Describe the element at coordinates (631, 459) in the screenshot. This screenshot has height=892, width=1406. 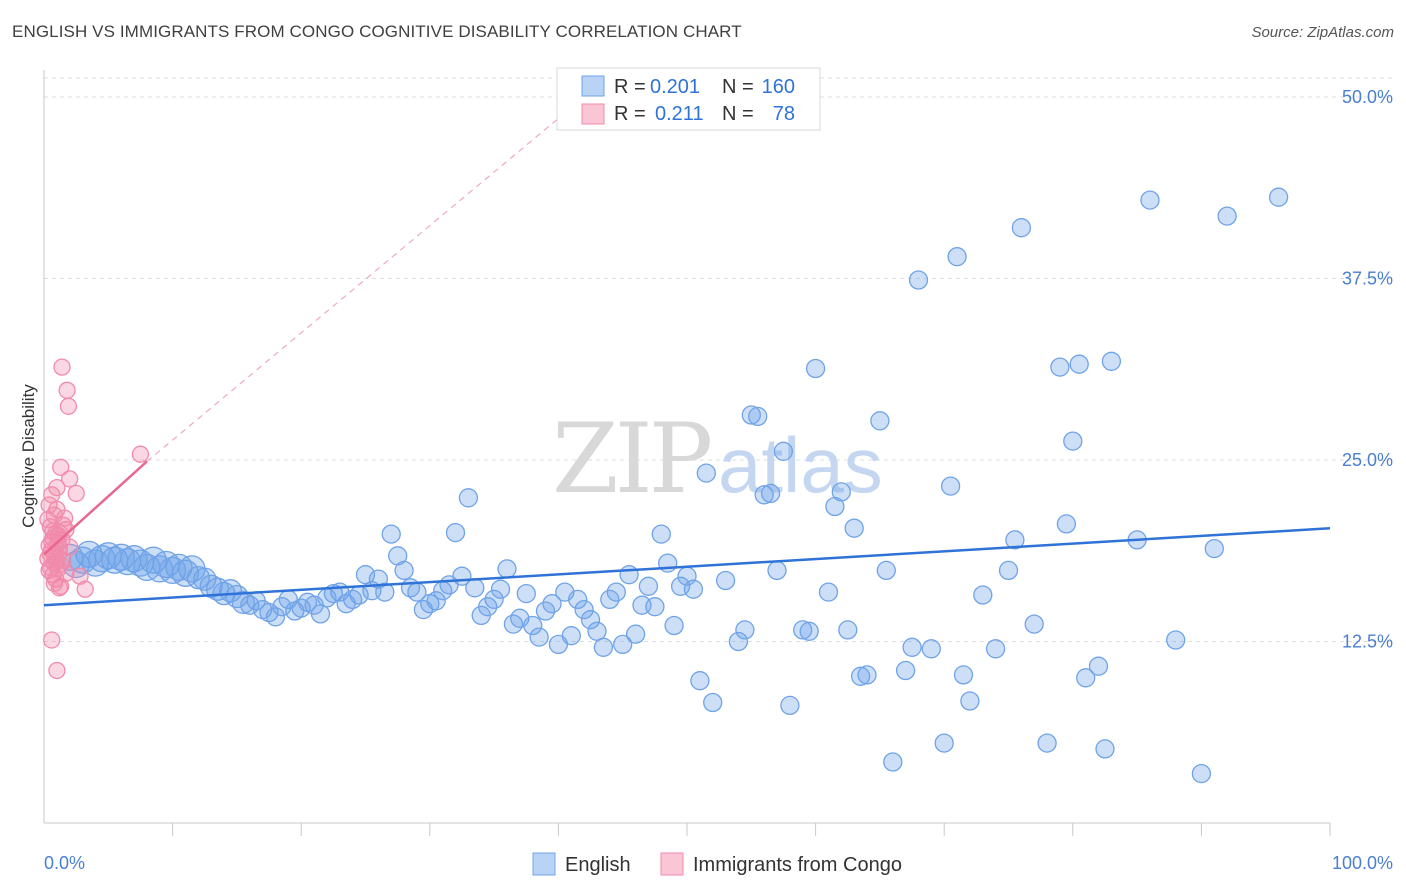
I see `watermark-zip: ZIP` at that location.